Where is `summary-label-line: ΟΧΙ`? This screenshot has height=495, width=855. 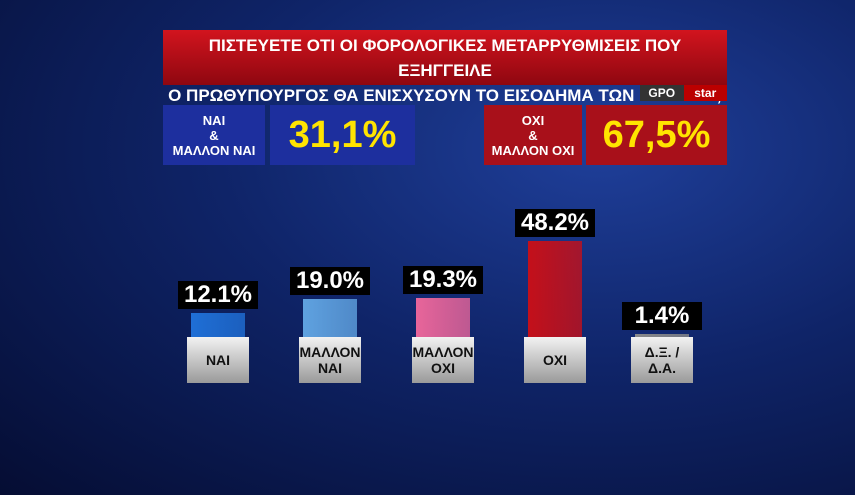
summary-label-line: ΟΧΙ is located at coordinates (533, 120).